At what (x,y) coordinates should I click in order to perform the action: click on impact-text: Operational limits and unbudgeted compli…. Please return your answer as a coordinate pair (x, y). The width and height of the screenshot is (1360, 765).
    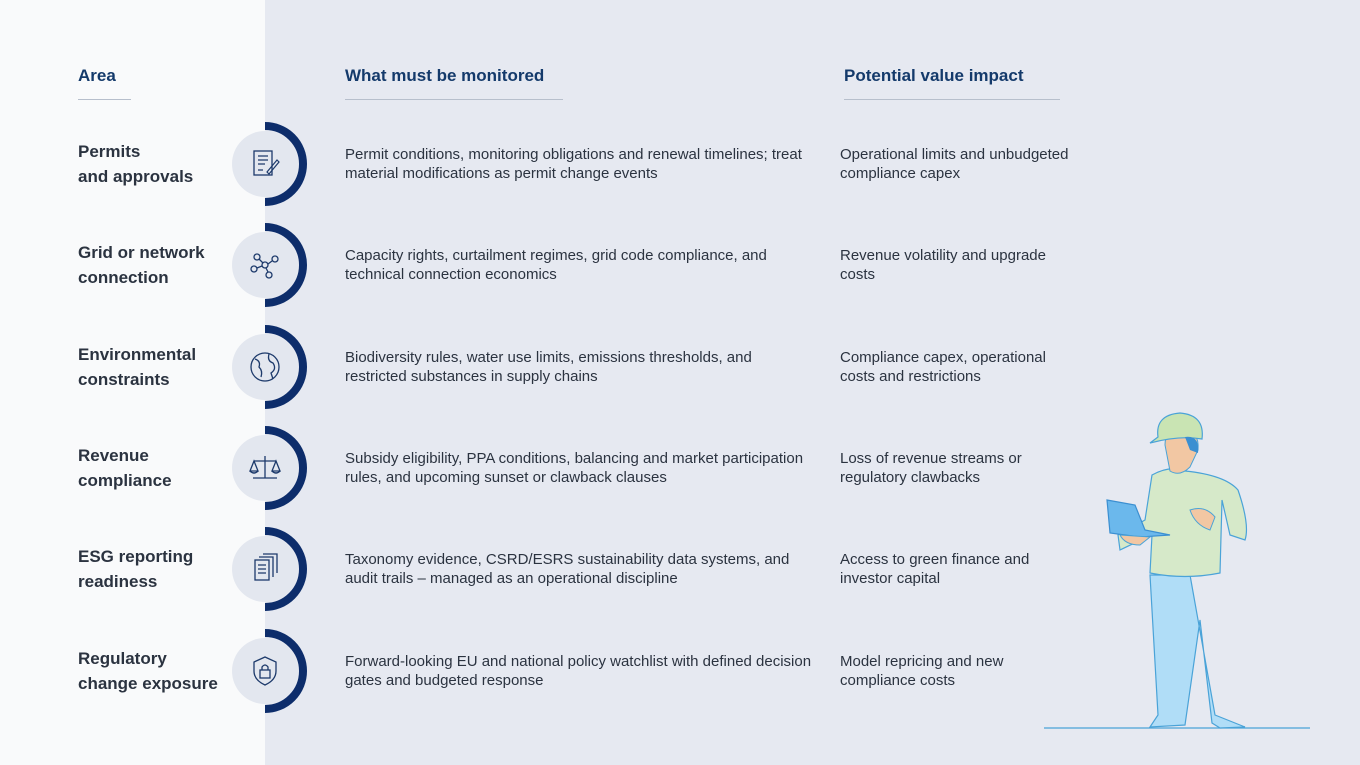
    Looking at the image, I should click on (954, 164).